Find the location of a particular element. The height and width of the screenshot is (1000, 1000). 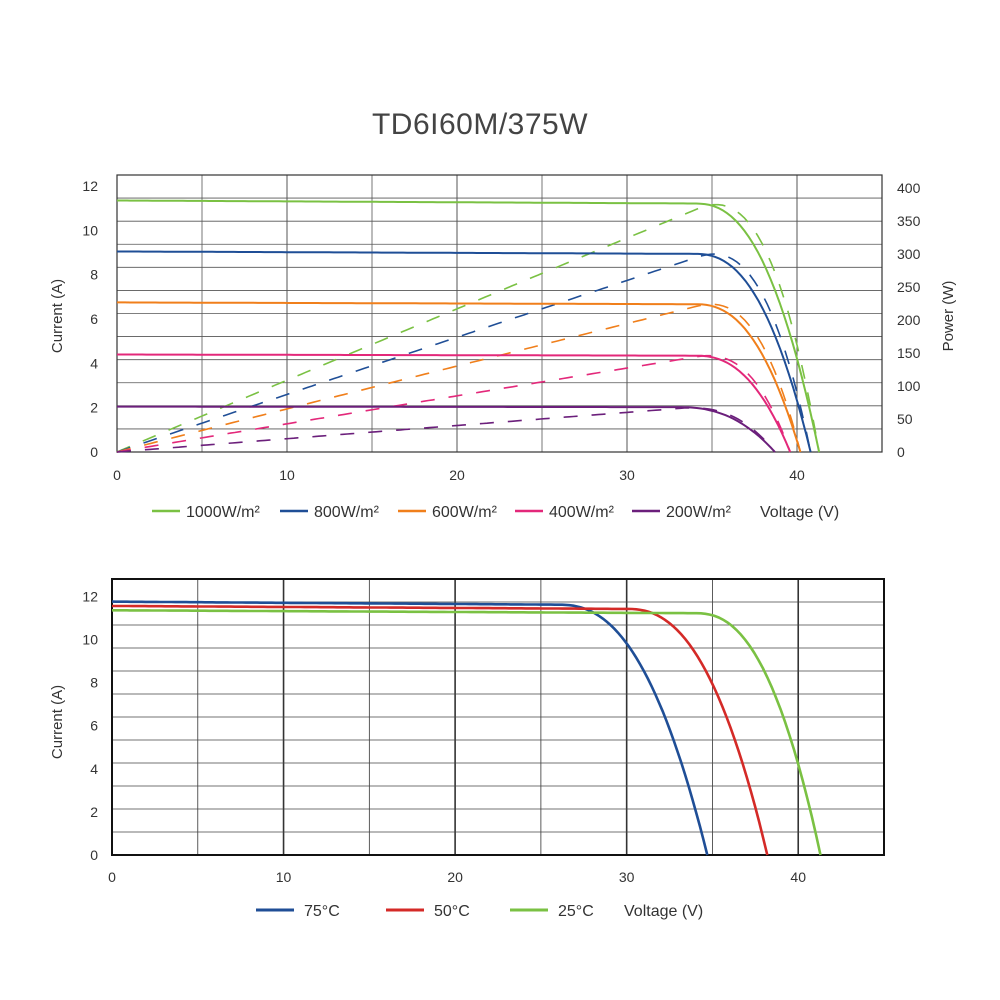

chart1-y2-tick-label: 300 is located at coordinates (909, 254).